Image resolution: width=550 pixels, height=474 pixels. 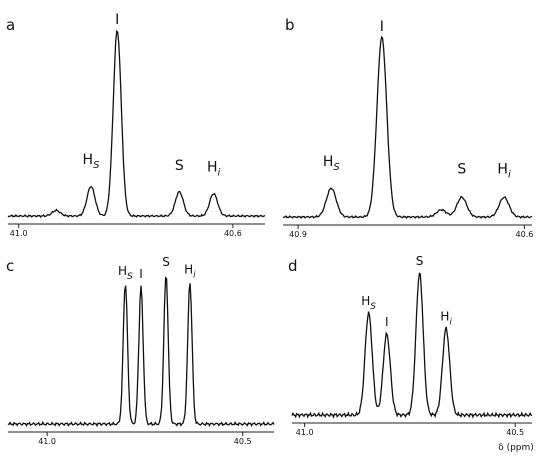 I want to click on panel-letter-c: c, so click(x=10, y=266).